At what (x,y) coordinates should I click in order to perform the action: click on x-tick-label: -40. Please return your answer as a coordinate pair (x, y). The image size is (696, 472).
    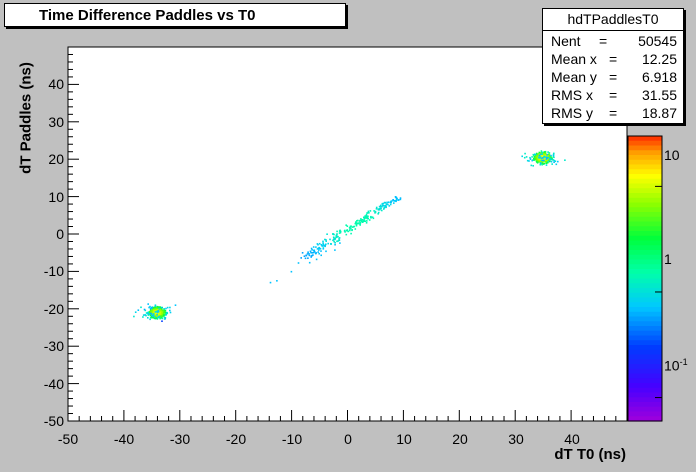
    Looking at the image, I should click on (124, 439).